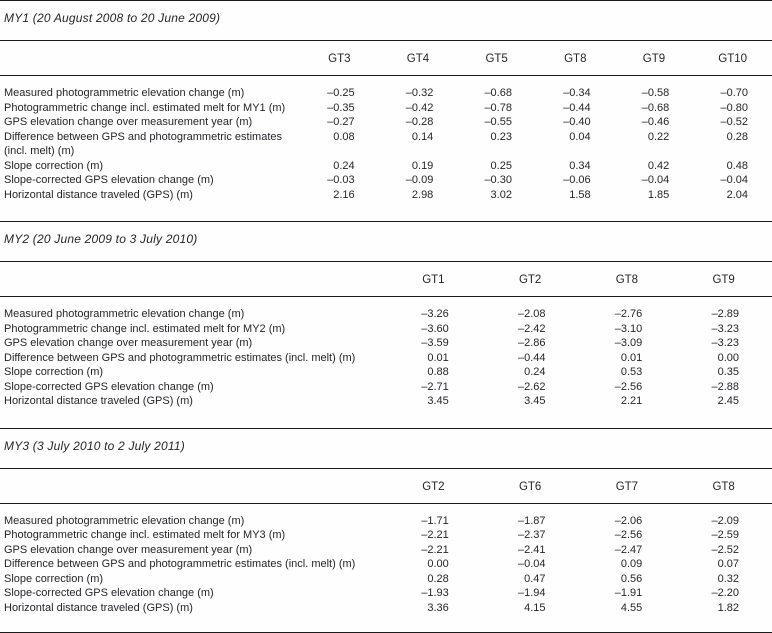 This screenshot has width=772, height=633. What do you see at coordinates (498, 180) in the screenshot?
I see `cell-value: –0.30` at bounding box center [498, 180].